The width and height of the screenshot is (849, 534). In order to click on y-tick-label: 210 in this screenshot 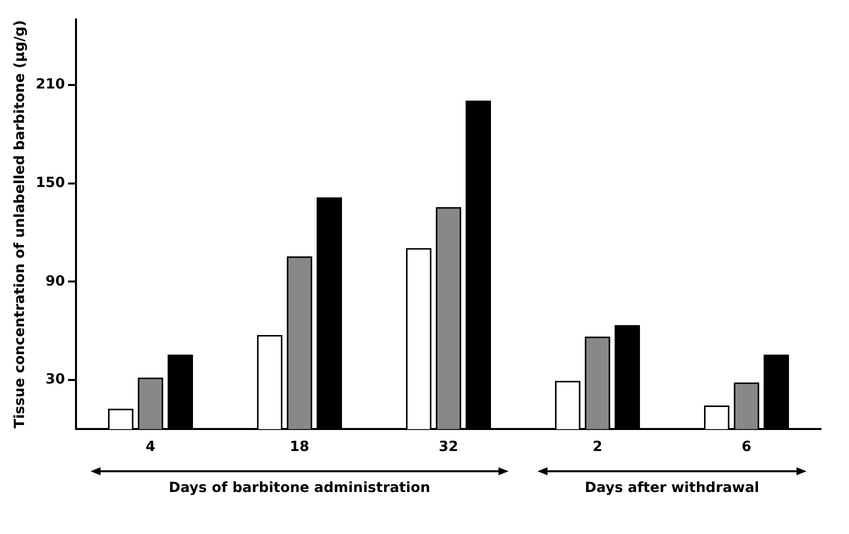, I will do `click(51, 84)`.